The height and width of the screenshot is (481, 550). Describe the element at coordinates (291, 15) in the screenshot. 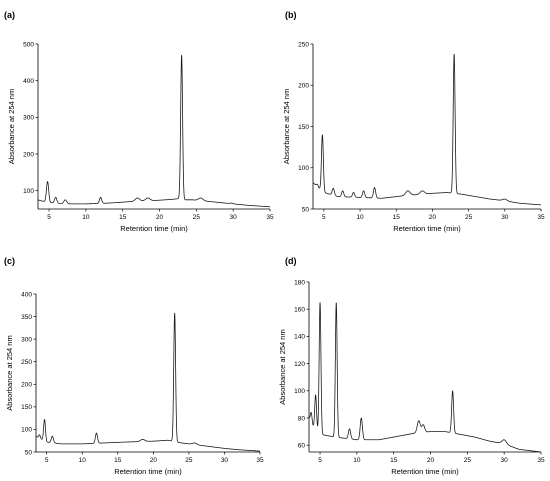

I see `panel-label: (b)` at that location.